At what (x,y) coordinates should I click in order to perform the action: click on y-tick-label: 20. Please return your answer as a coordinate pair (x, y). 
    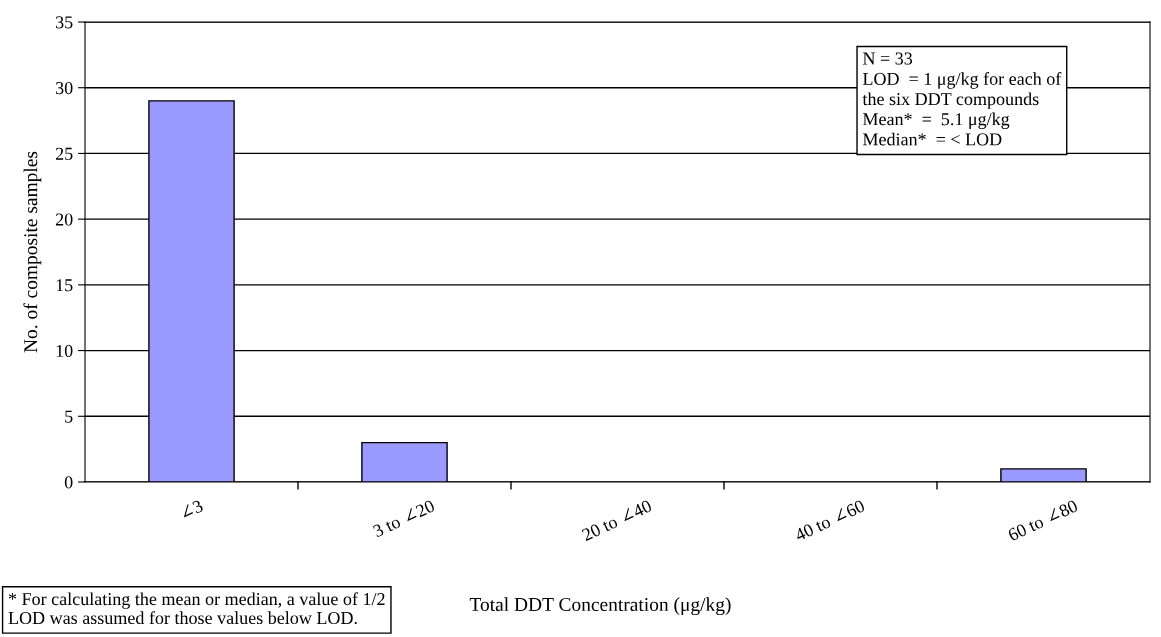
    Looking at the image, I should click on (64, 219).